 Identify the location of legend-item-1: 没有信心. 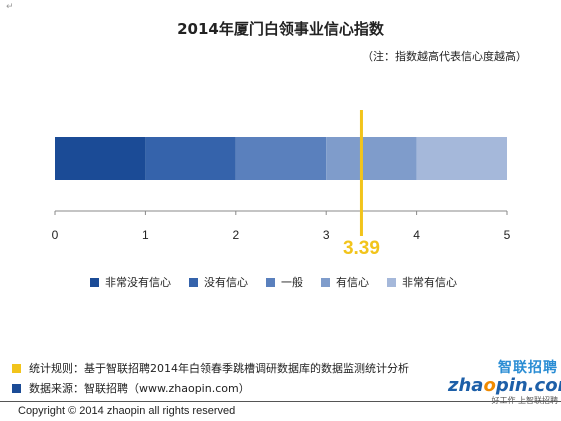
(218, 282).